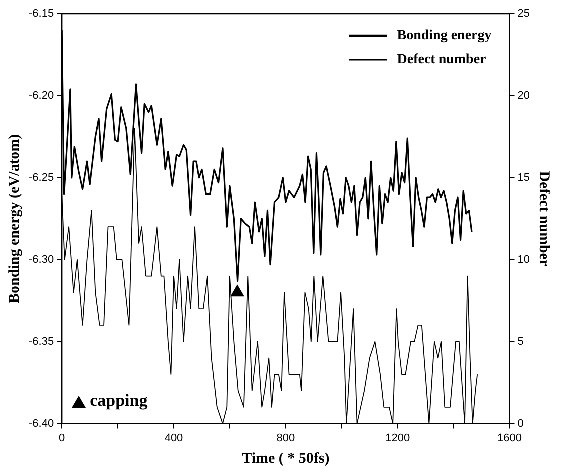 This screenshot has width=561, height=472. I want to click on x-tick-label: 400, so click(174, 438).